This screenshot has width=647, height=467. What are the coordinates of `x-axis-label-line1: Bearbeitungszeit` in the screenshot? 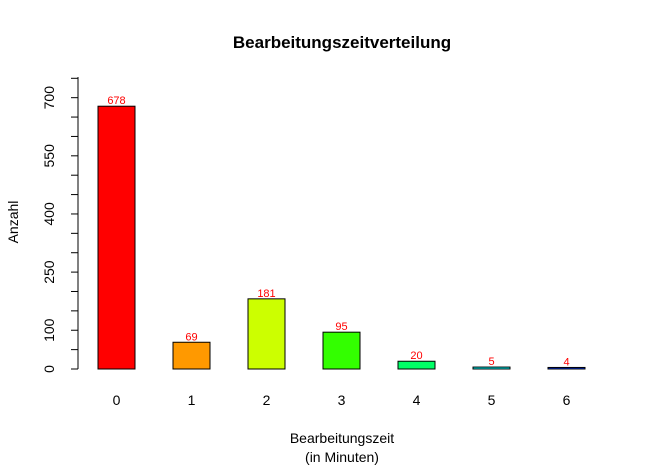 It's located at (342, 438).